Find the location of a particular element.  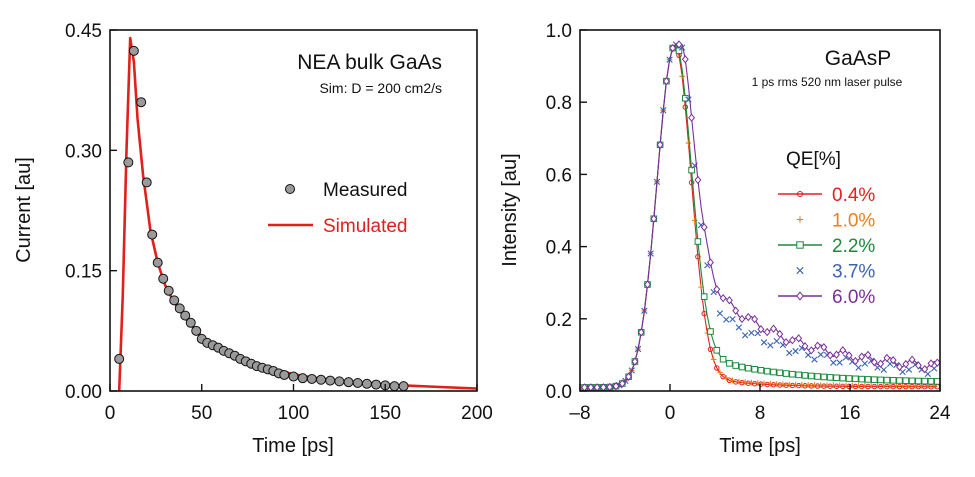

legend-measured-label: Measured is located at coordinates (365, 190).